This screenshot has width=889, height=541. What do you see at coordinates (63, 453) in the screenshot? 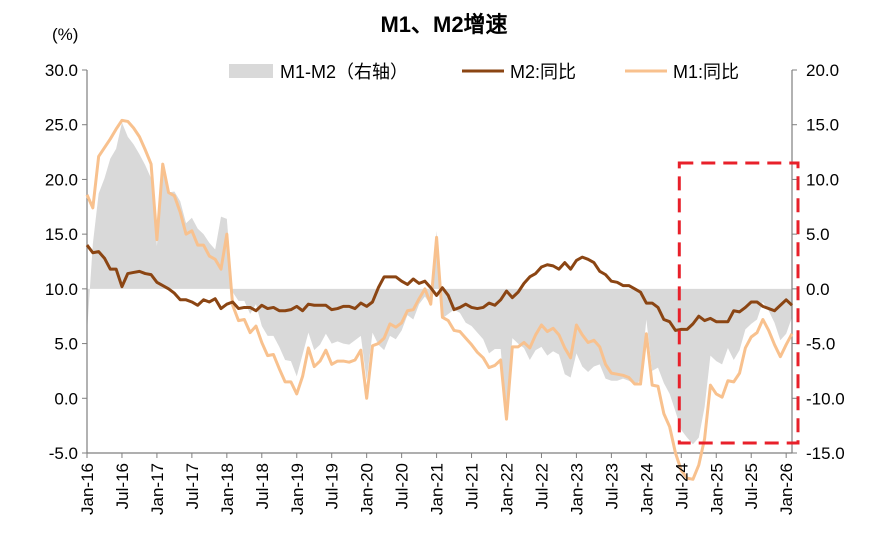
I see `left-tick-label: -5.0` at bounding box center [63, 453].